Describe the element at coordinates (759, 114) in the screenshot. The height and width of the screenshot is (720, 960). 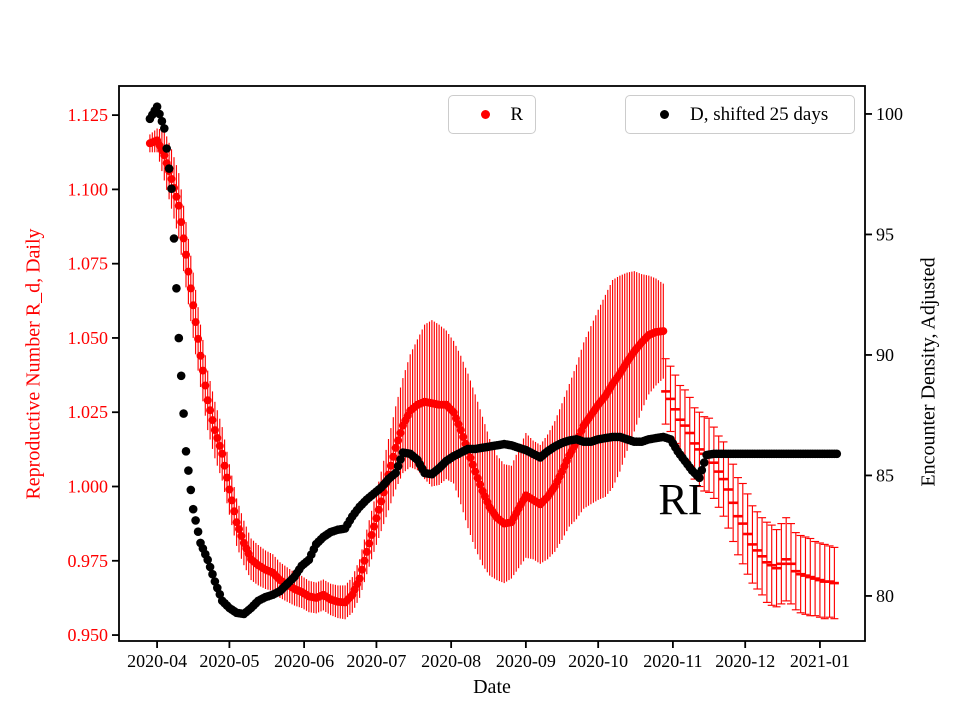
I see `legend-d-label: D, shifted 25 days` at that location.